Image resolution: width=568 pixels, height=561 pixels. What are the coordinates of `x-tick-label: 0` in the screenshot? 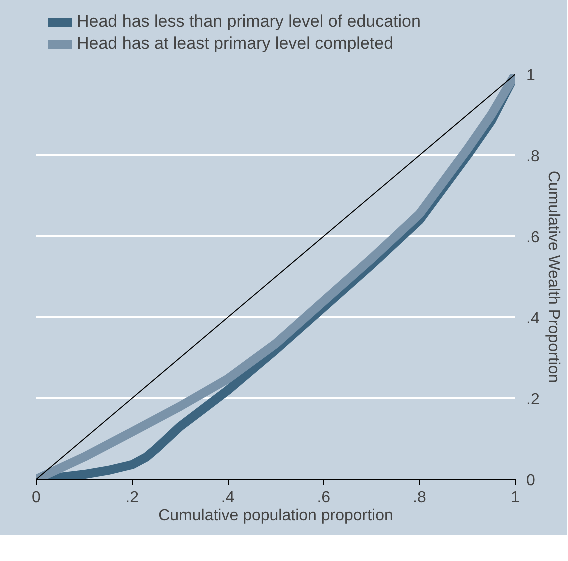 It's located at (37, 498).